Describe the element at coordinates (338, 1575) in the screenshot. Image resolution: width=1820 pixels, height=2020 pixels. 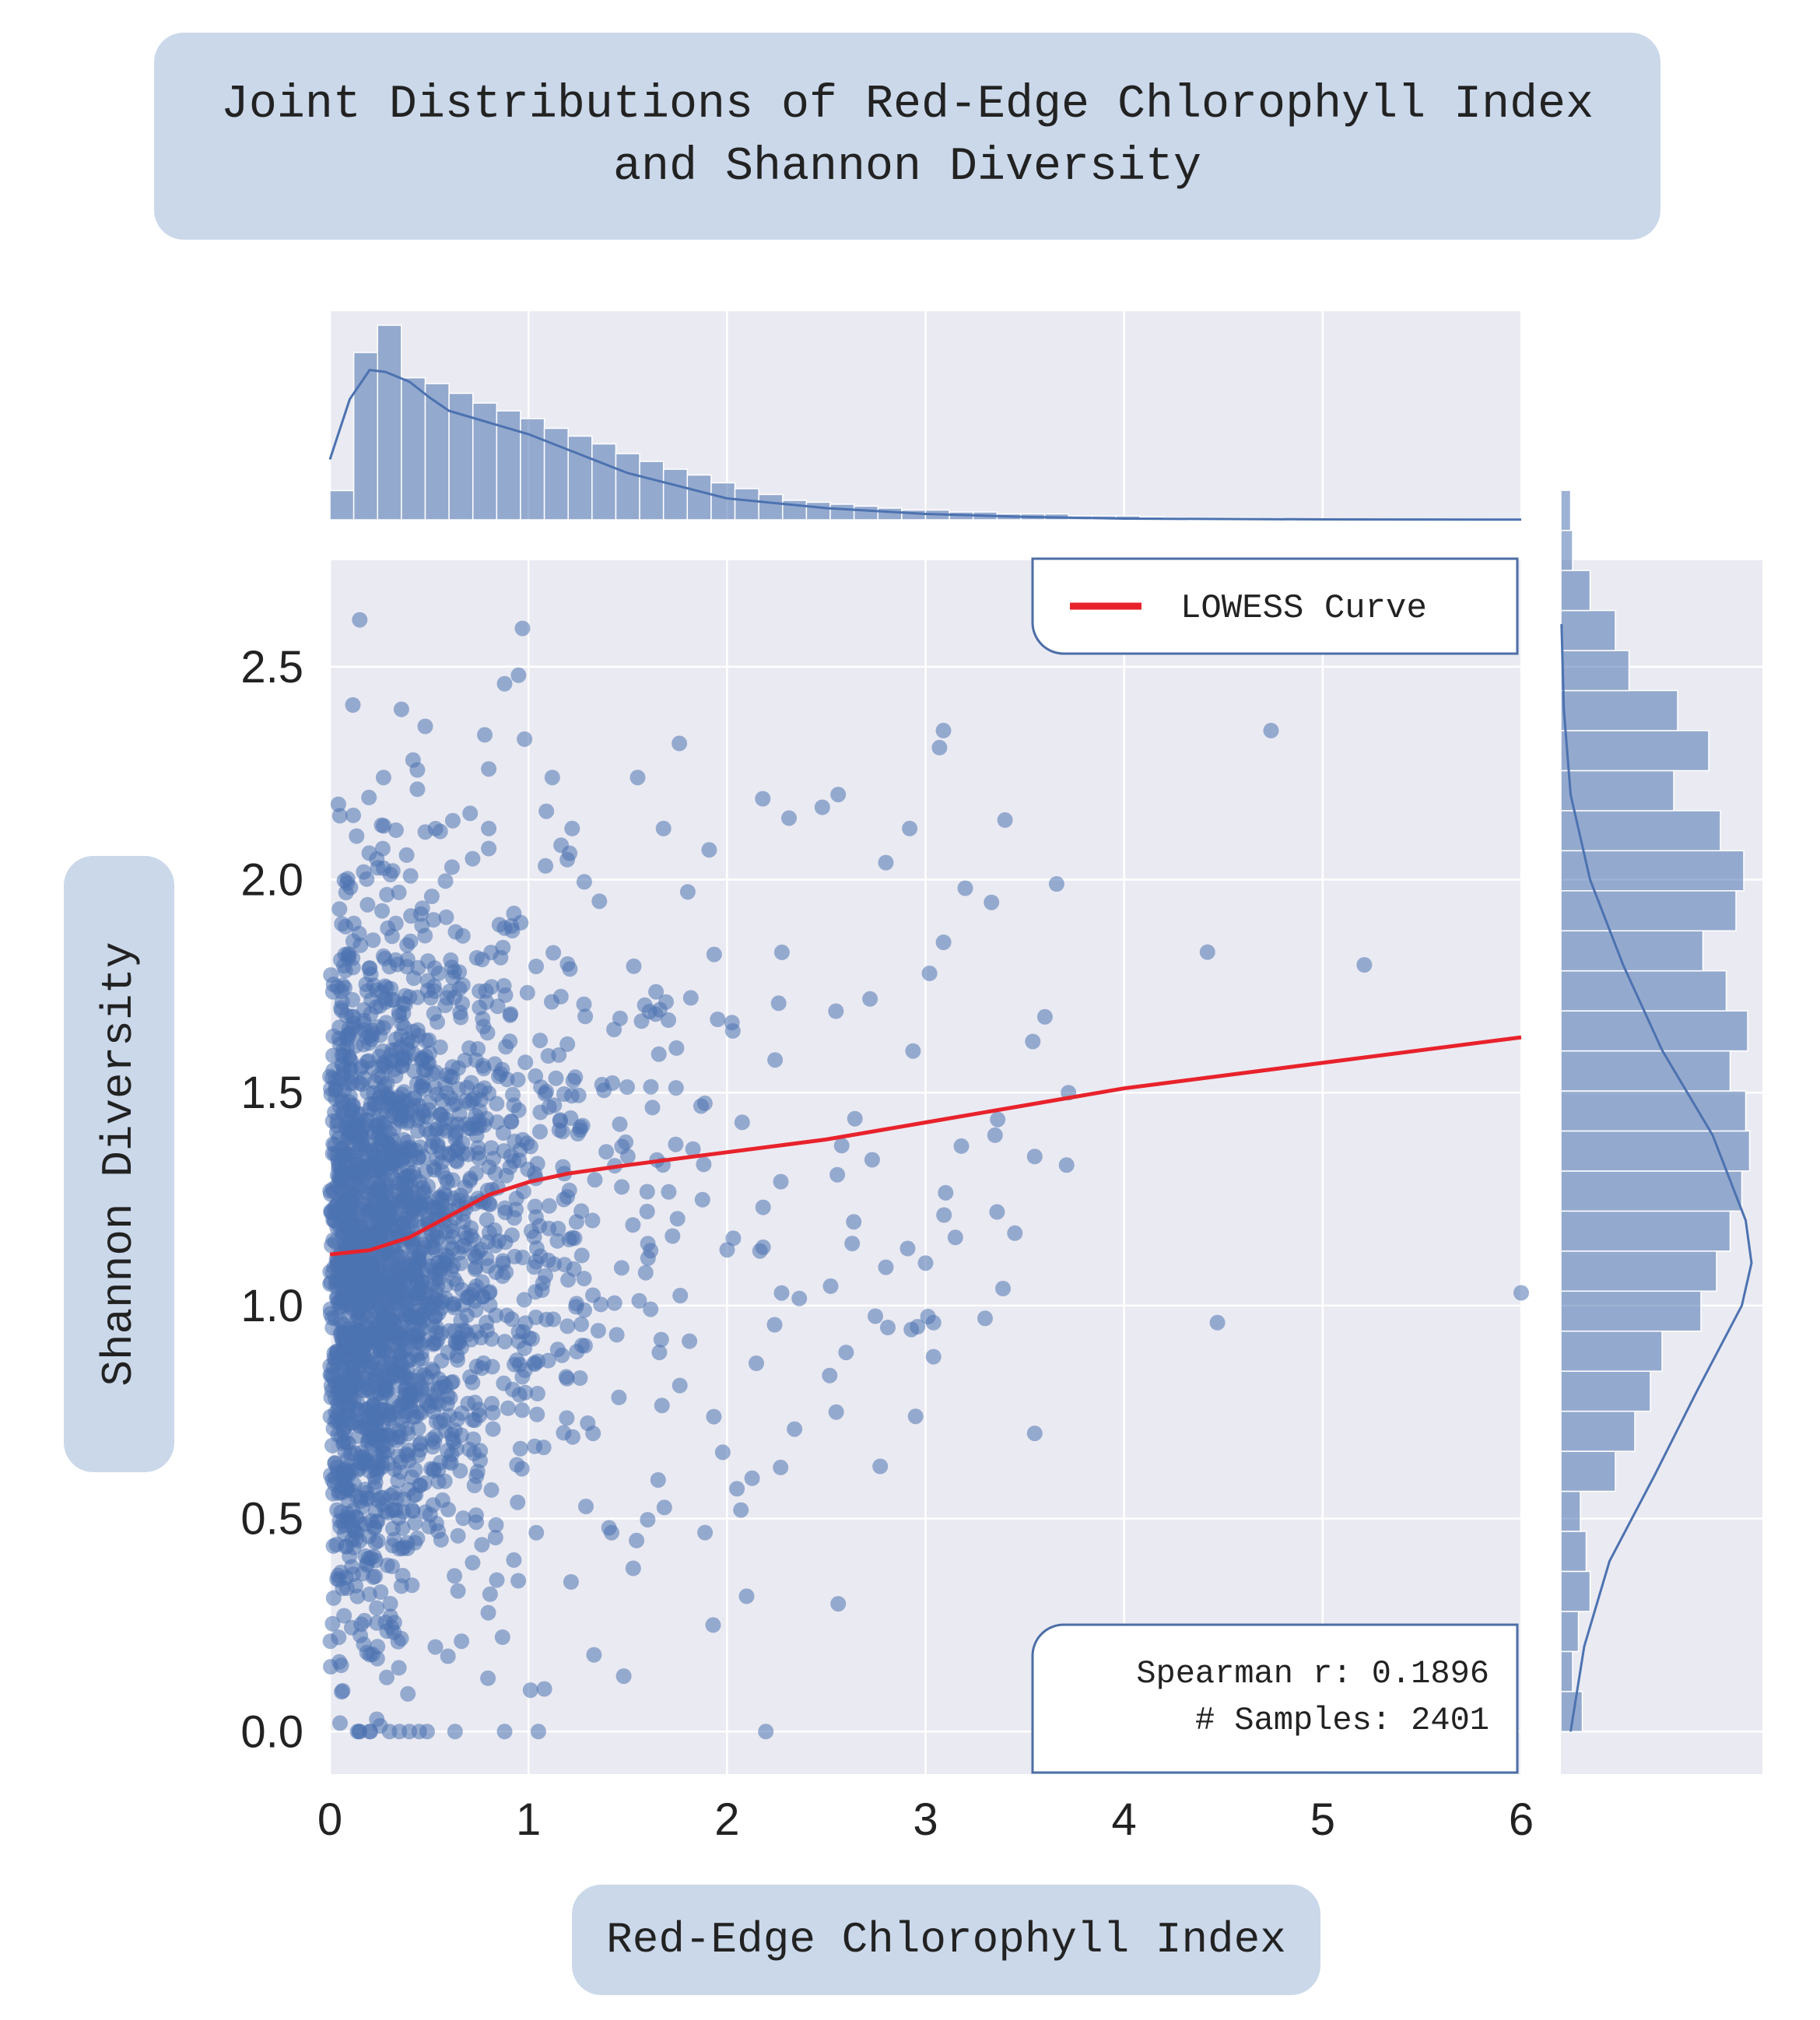
I see `scatter-point-2081` at that location.